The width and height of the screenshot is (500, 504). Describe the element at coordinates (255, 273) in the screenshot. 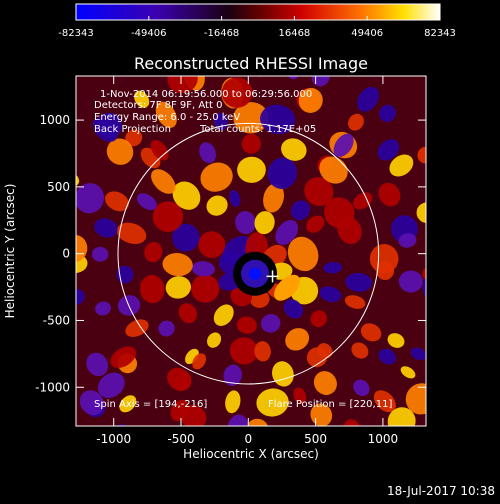

I see `central-minimum-core` at that location.